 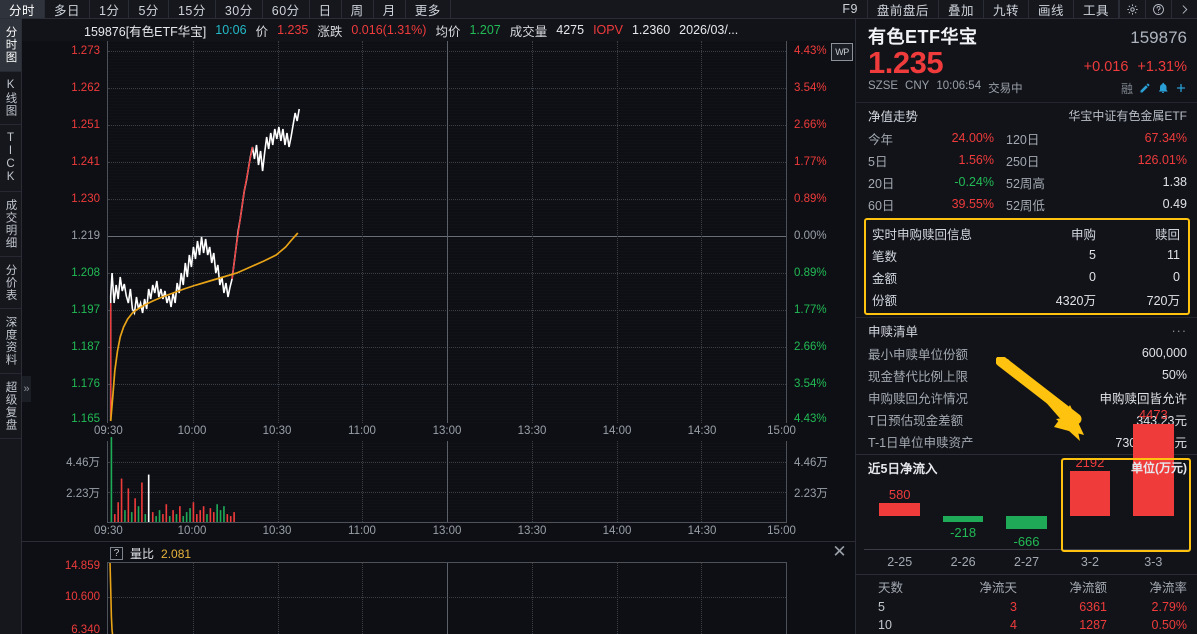 What do you see at coordinates (205, 265) in the screenshot?
I see `price-polyline` at bounding box center [205, 265].